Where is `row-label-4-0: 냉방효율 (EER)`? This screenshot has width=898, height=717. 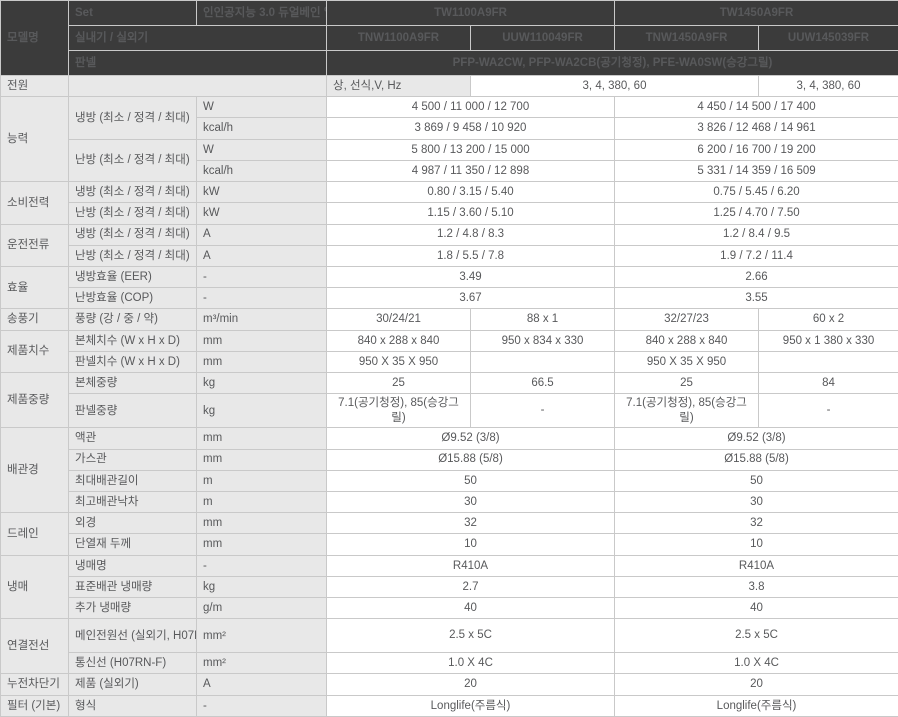
row-label-4-0: 냉방효율 (EER) is located at coordinates (132, 277).